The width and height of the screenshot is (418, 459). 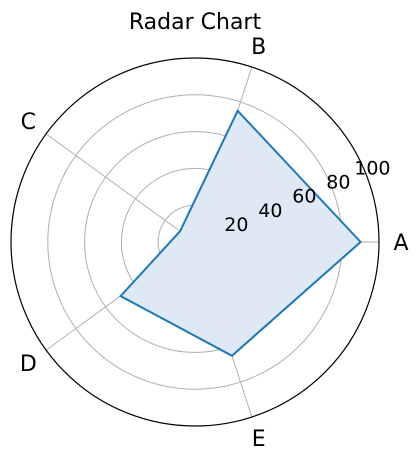 What do you see at coordinates (400, 243) in the screenshot?
I see `category-label-a: A` at bounding box center [400, 243].